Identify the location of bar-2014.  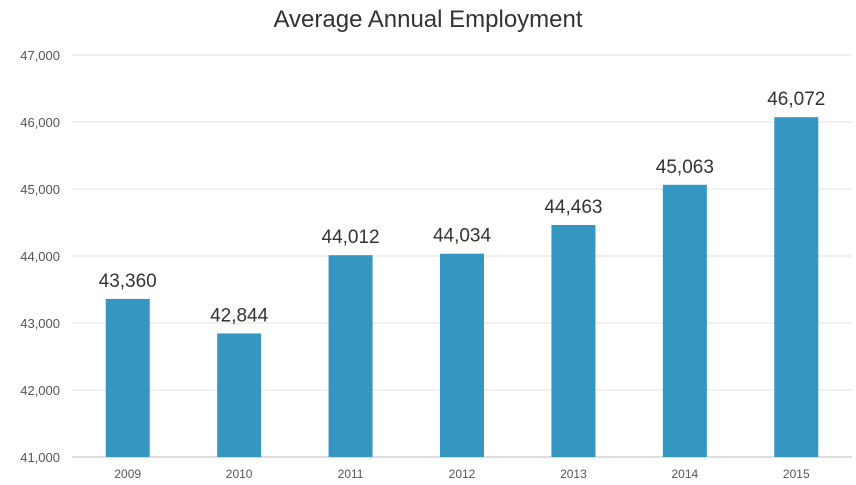
(684, 321).